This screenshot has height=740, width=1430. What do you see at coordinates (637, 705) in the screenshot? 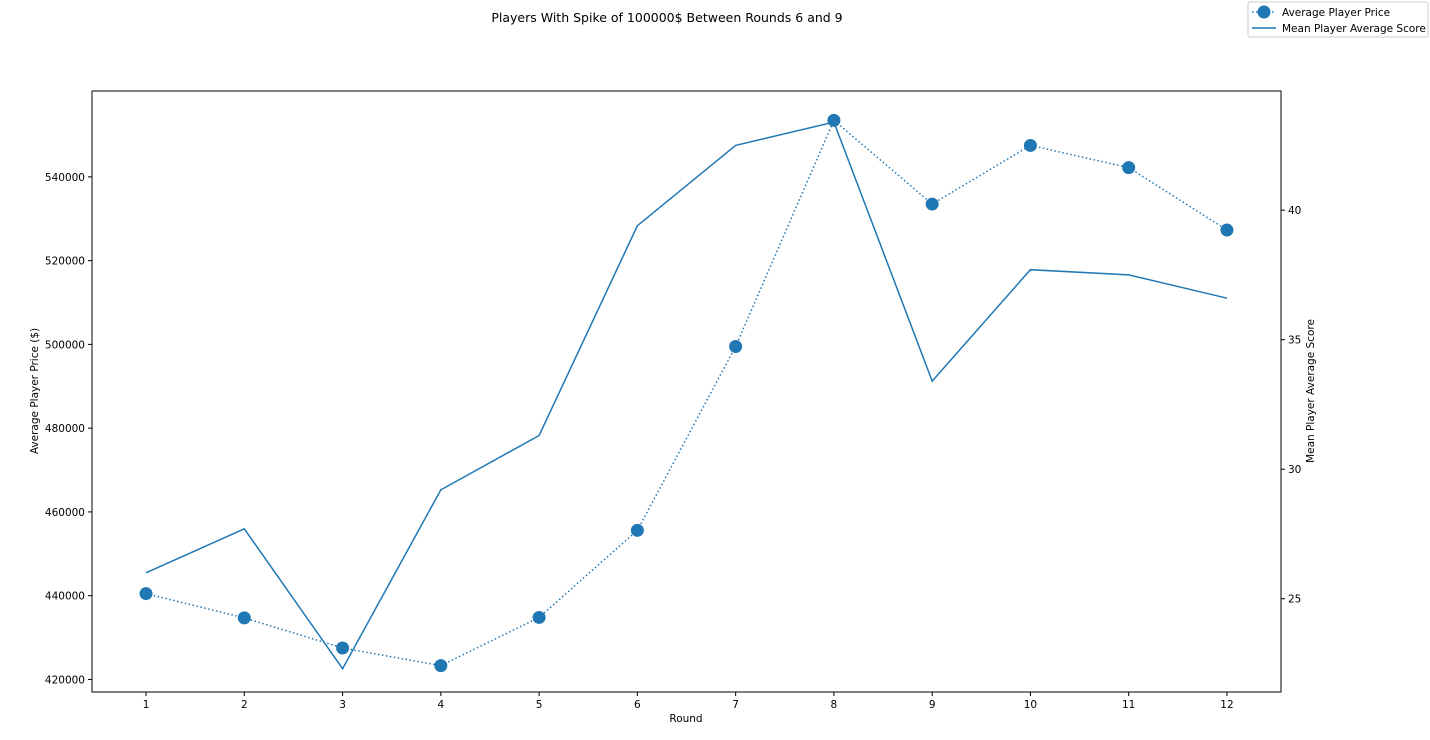
I see `x-tick-label: 6` at bounding box center [637, 705].